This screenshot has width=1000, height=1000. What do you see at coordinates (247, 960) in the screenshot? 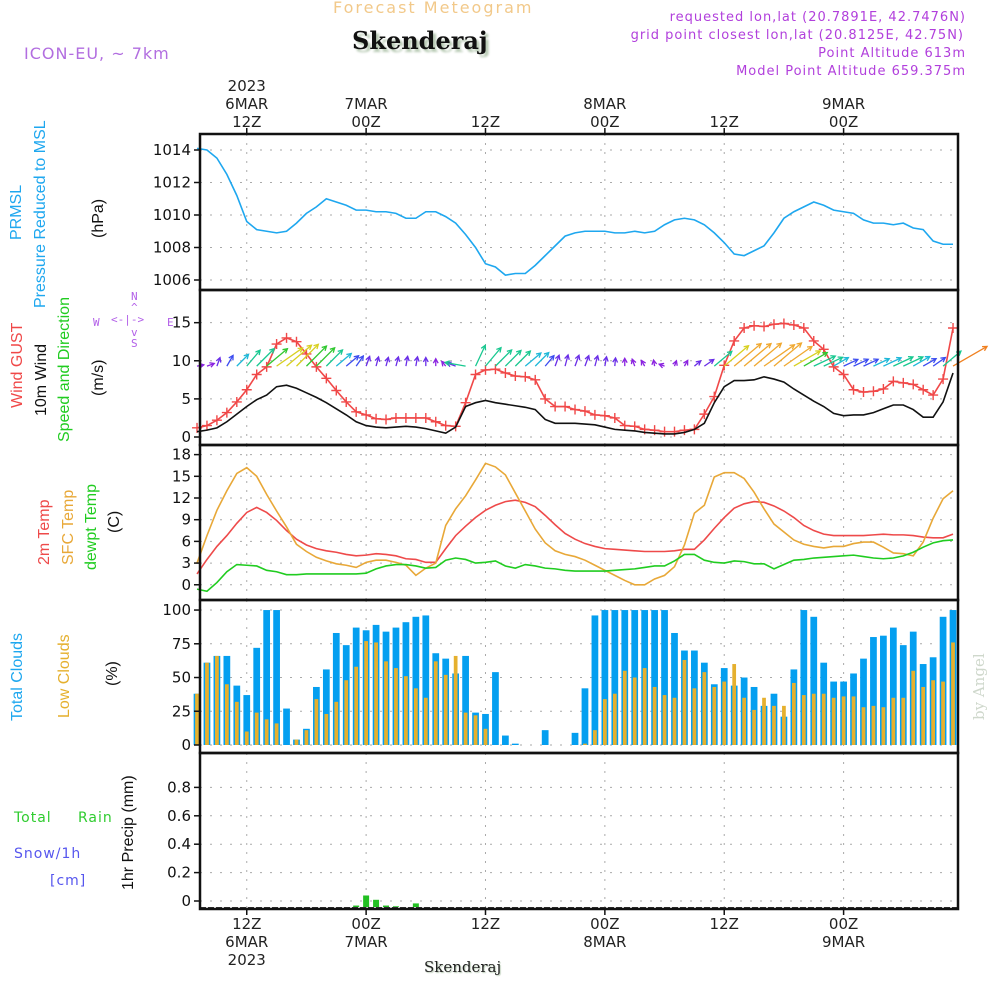
I see `bottom-time-label: 2023` at bounding box center [247, 960].